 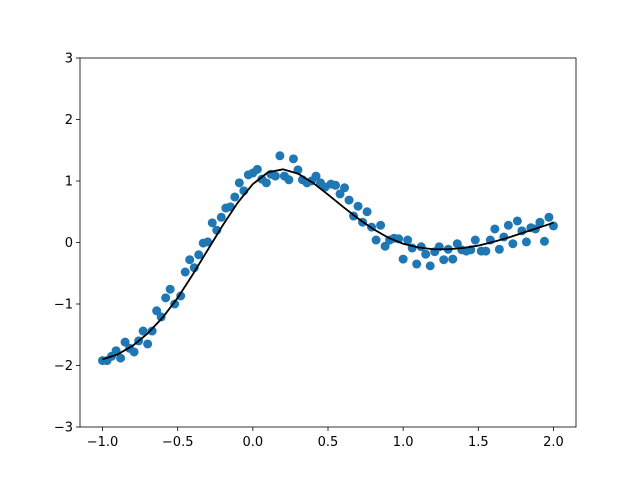 I want to click on y-tick-label: 2, so click(x=69, y=120).